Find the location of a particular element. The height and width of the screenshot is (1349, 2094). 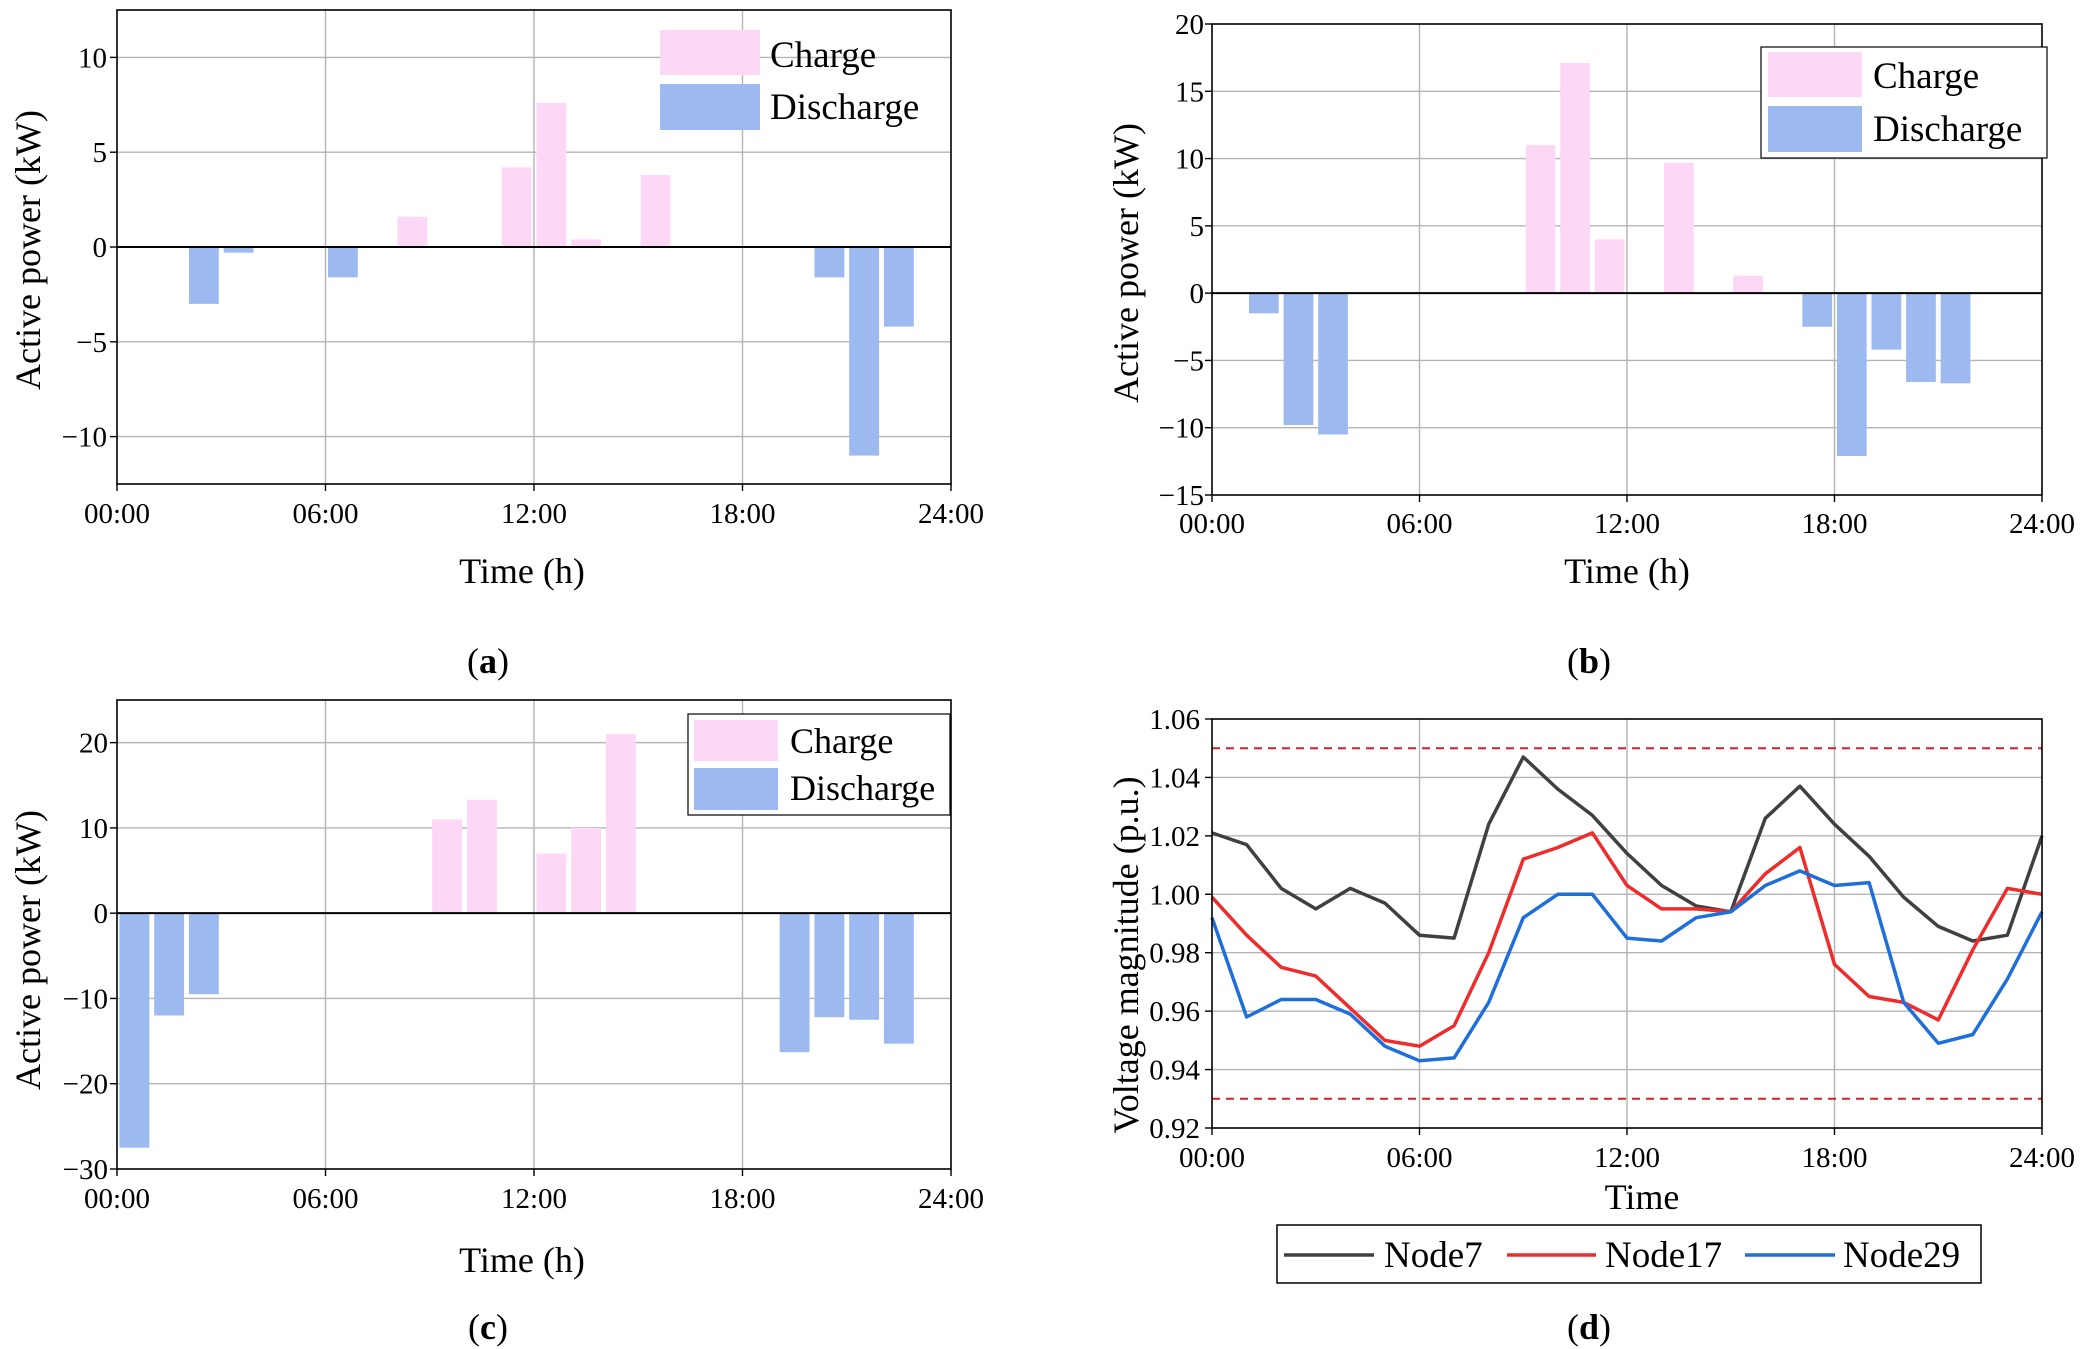

panel-a-legend-charge-label: Charge is located at coordinates (823, 55).